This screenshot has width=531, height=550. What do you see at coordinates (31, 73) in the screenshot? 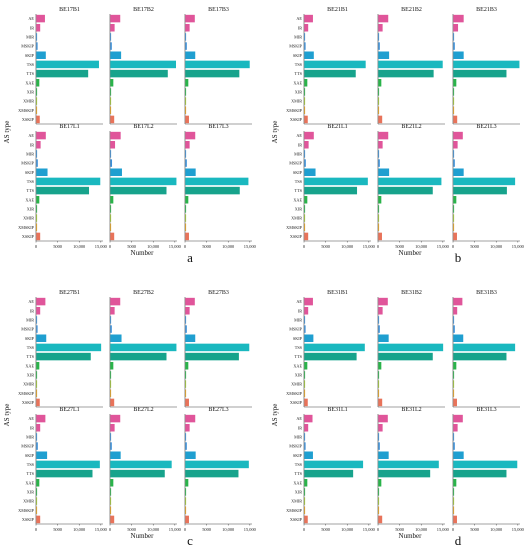
I see `category-tick-label: TTS` at bounding box center [31, 73].